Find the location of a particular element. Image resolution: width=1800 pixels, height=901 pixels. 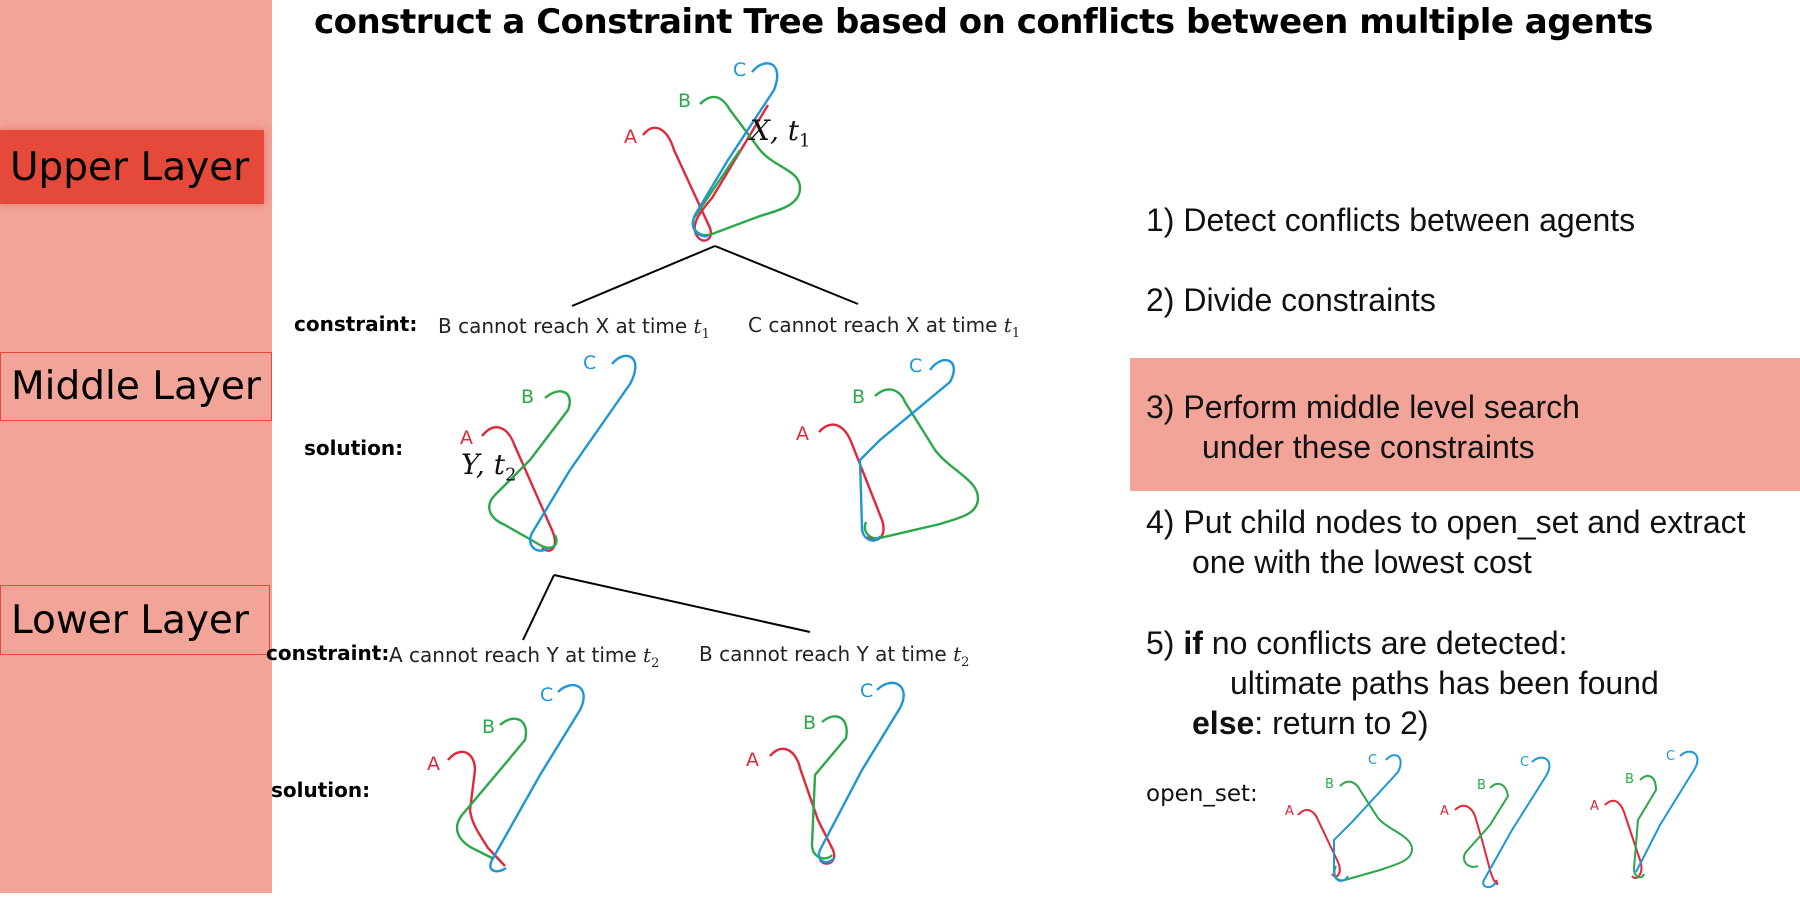

step-2: 2) Divide constraints is located at coordinates (1291, 300).